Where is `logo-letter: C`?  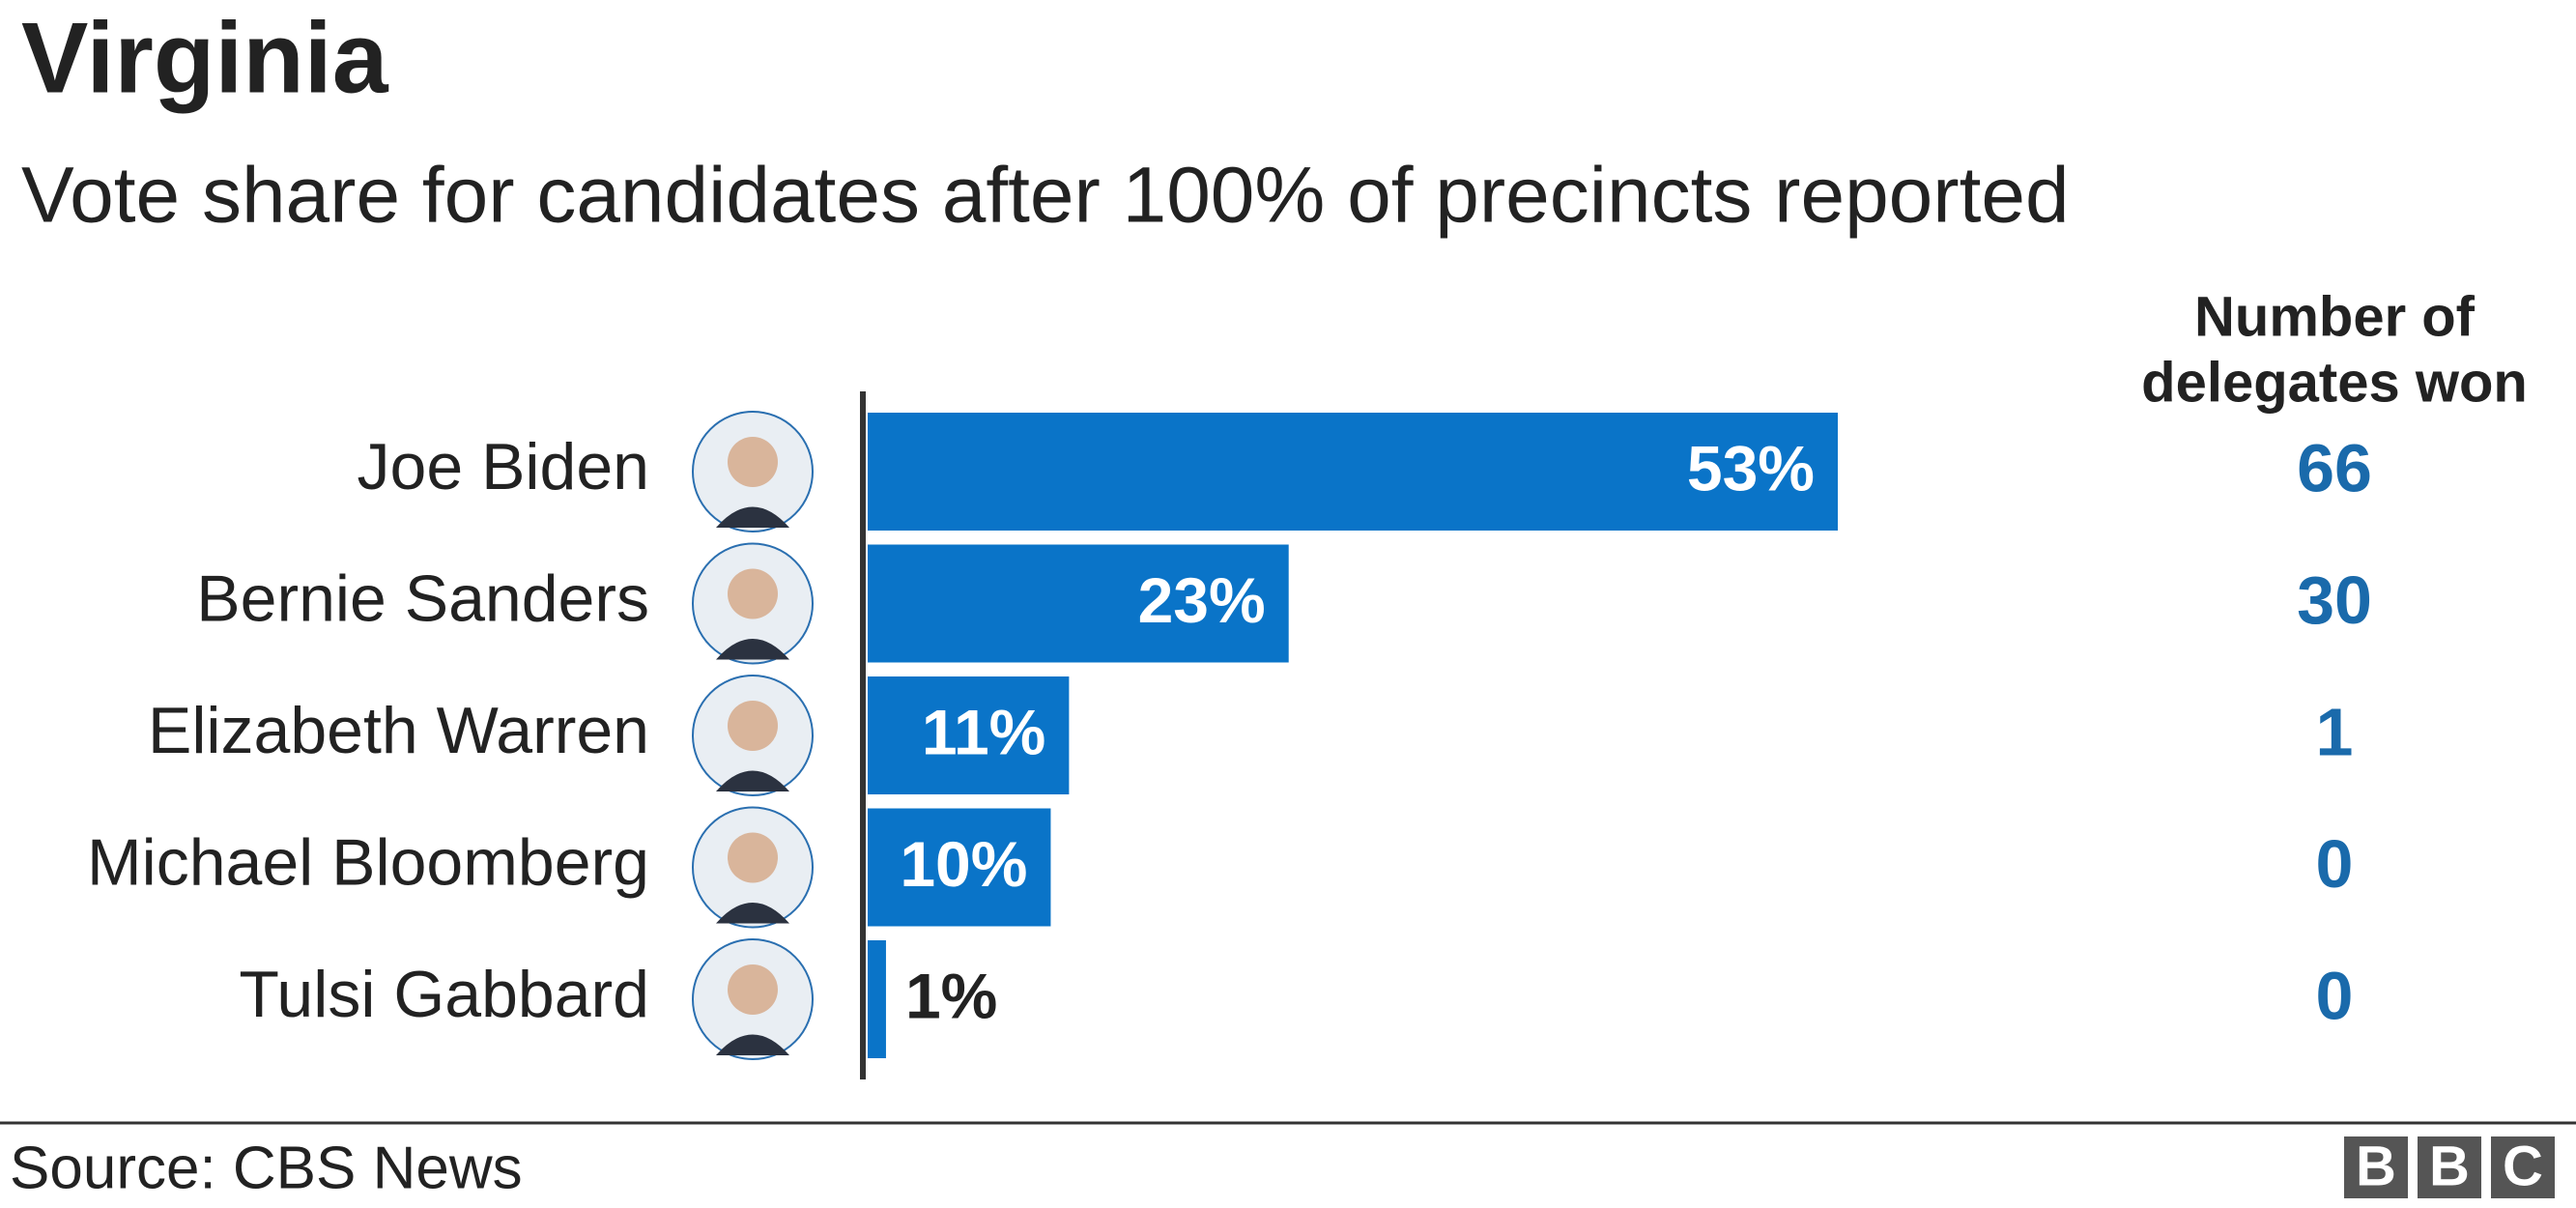
logo-letter: C is located at coordinates (2523, 1166).